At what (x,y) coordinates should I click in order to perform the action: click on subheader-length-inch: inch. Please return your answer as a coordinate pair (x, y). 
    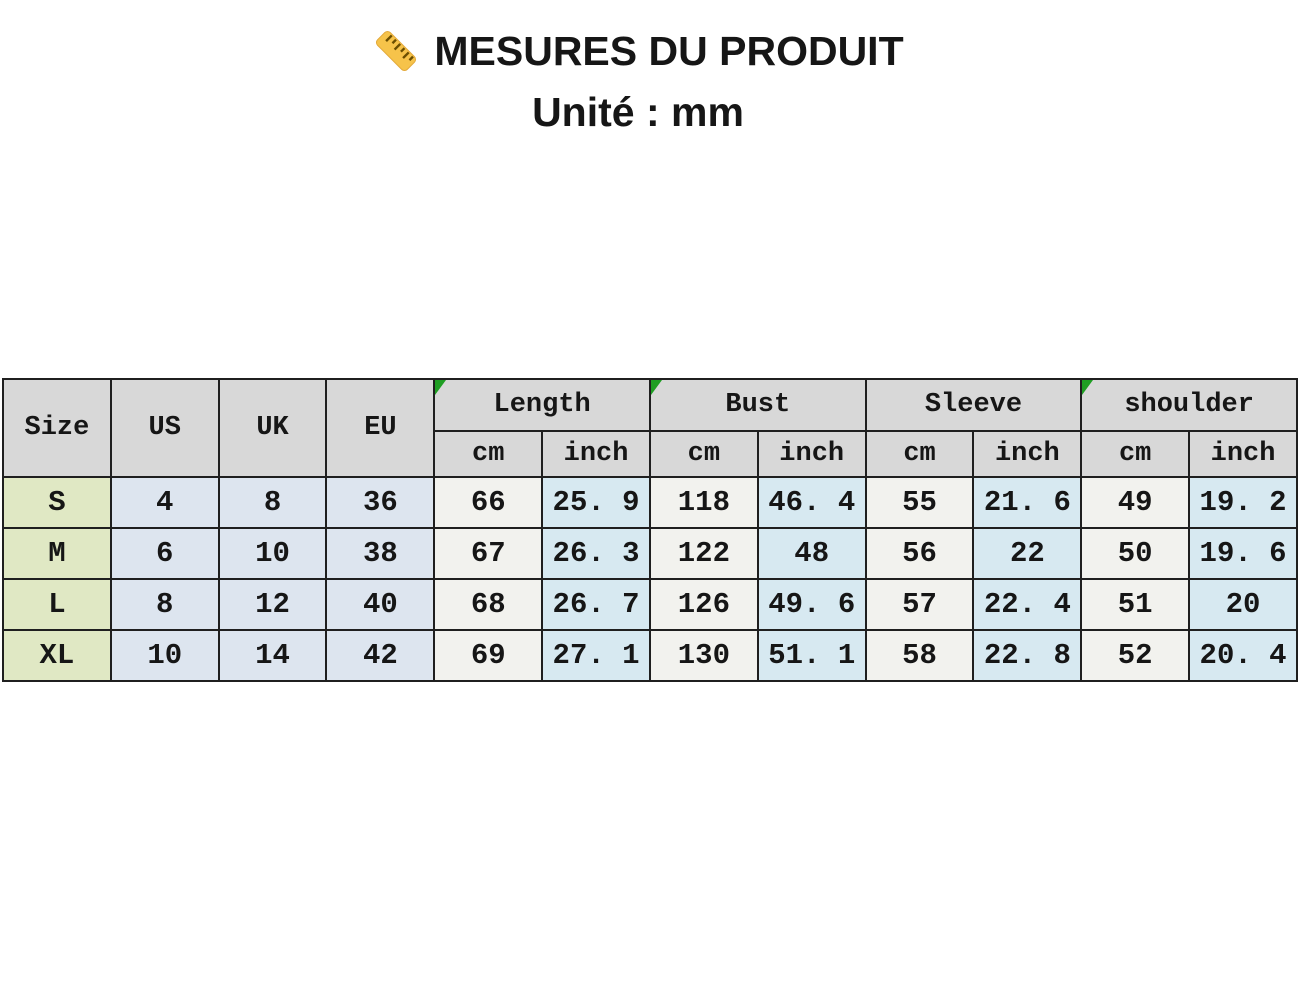
    Looking at the image, I should click on (596, 454).